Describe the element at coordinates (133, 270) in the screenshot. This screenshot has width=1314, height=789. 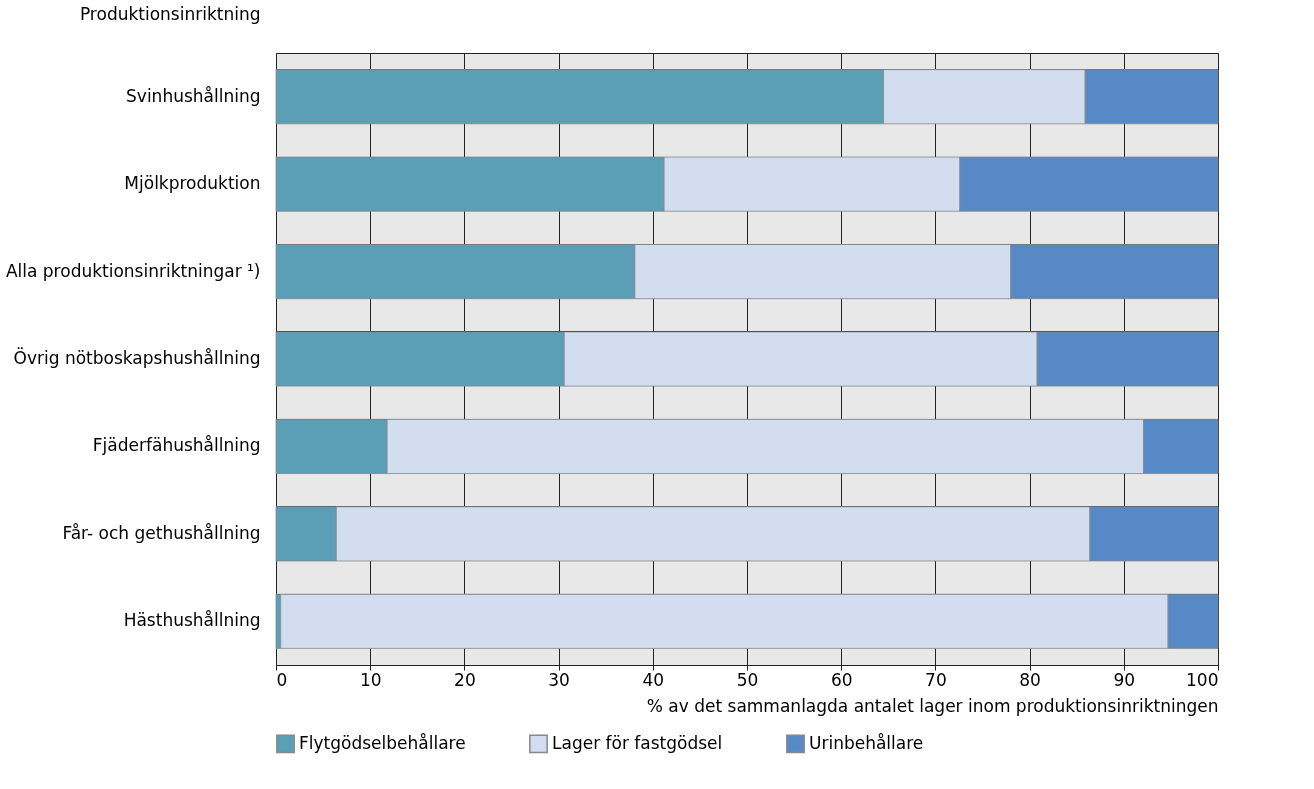
I see `y-tick-label: Alla produktionsinriktningar ¹)` at that location.